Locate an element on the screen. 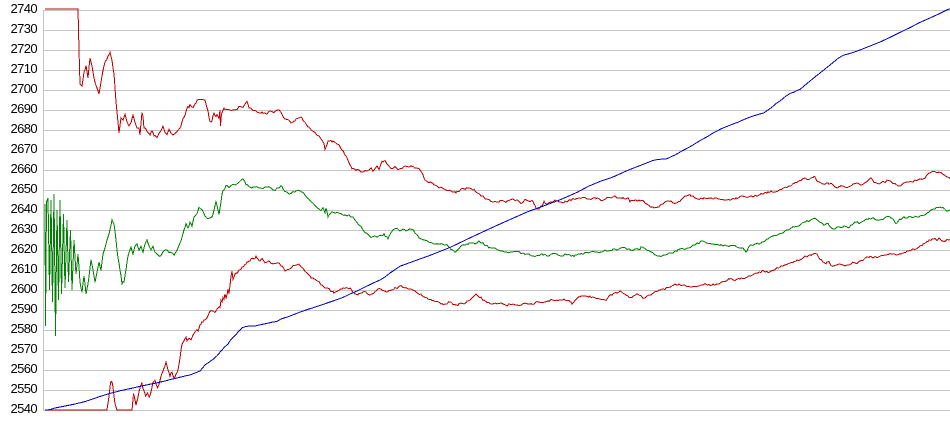 This screenshot has height=435, width=950. svg-text: 2570 is located at coordinates (23, 348).